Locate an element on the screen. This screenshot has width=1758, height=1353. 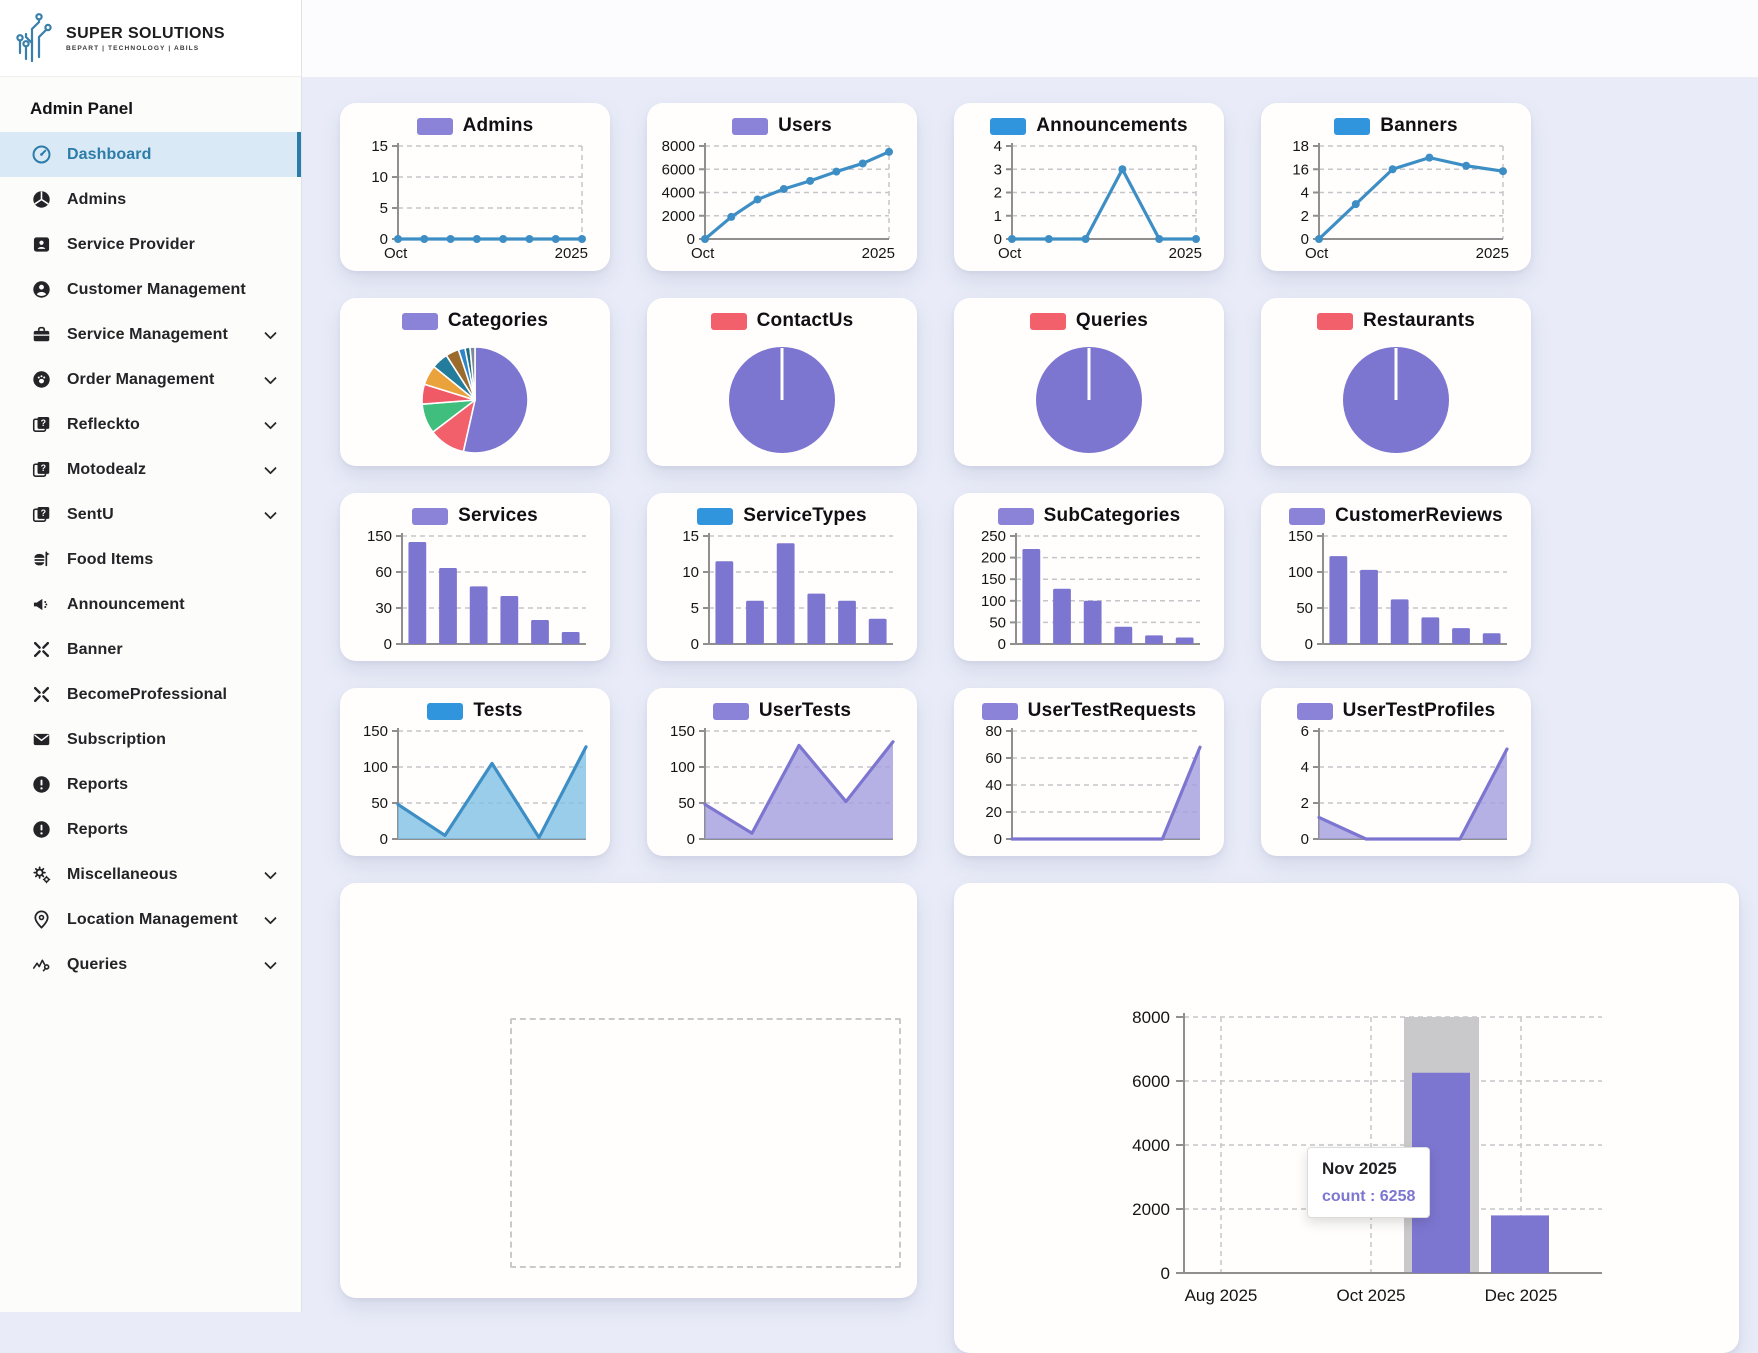
chart-card-categories: Categories is located at coordinates (475, 382).